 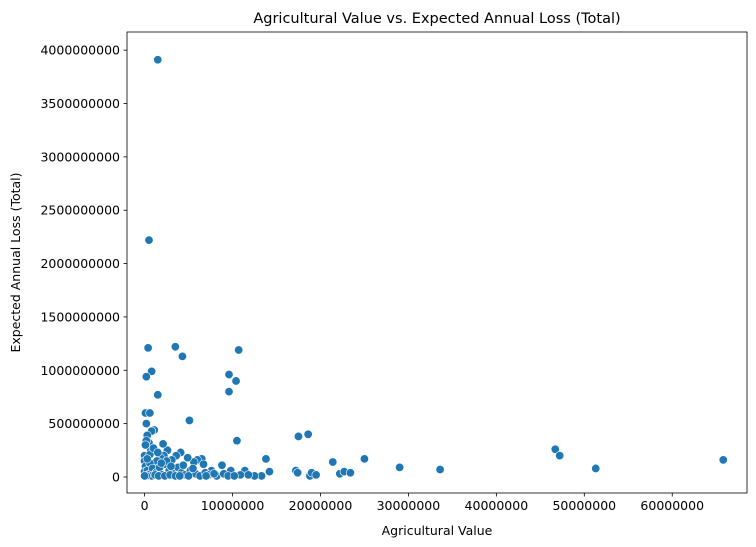 What do you see at coordinates (672, 505) in the screenshot?
I see `x-tick-label: 60000000` at bounding box center [672, 505].